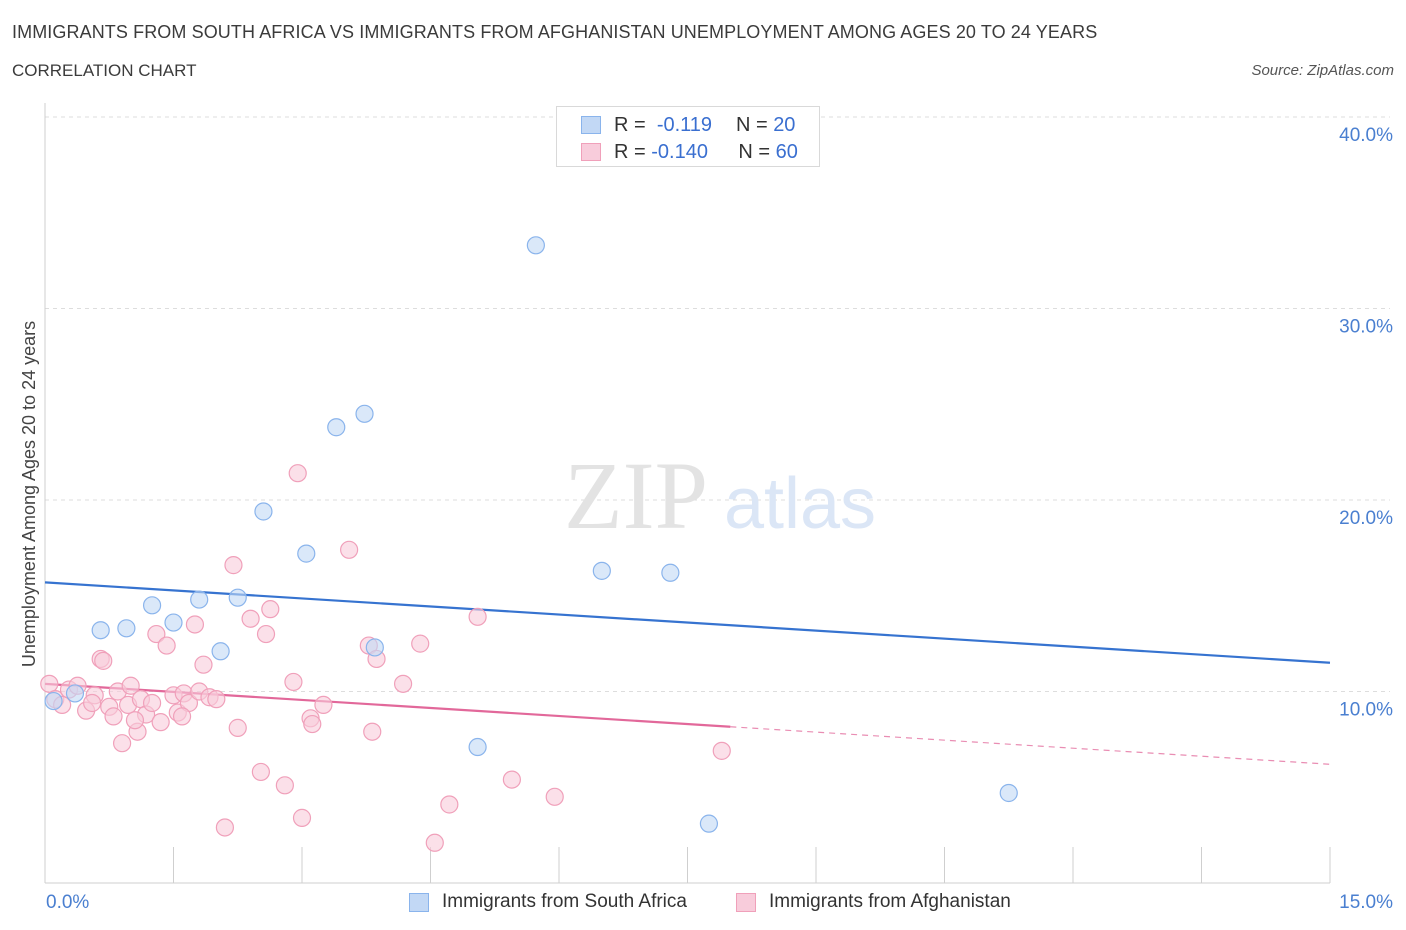 The height and width of the screenshot is (930, 1406). I want to click on source-label: Source: ZipAtlas.com, so click(1322, 70).